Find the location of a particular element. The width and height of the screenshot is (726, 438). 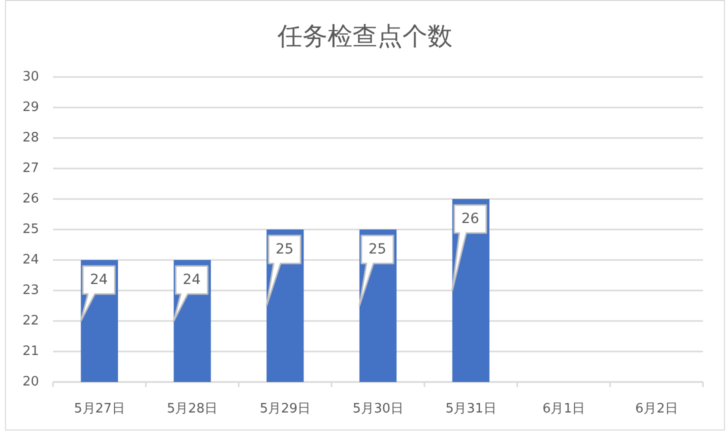

x-tick-label: 5月30日 is located at coordinates (378, 409).